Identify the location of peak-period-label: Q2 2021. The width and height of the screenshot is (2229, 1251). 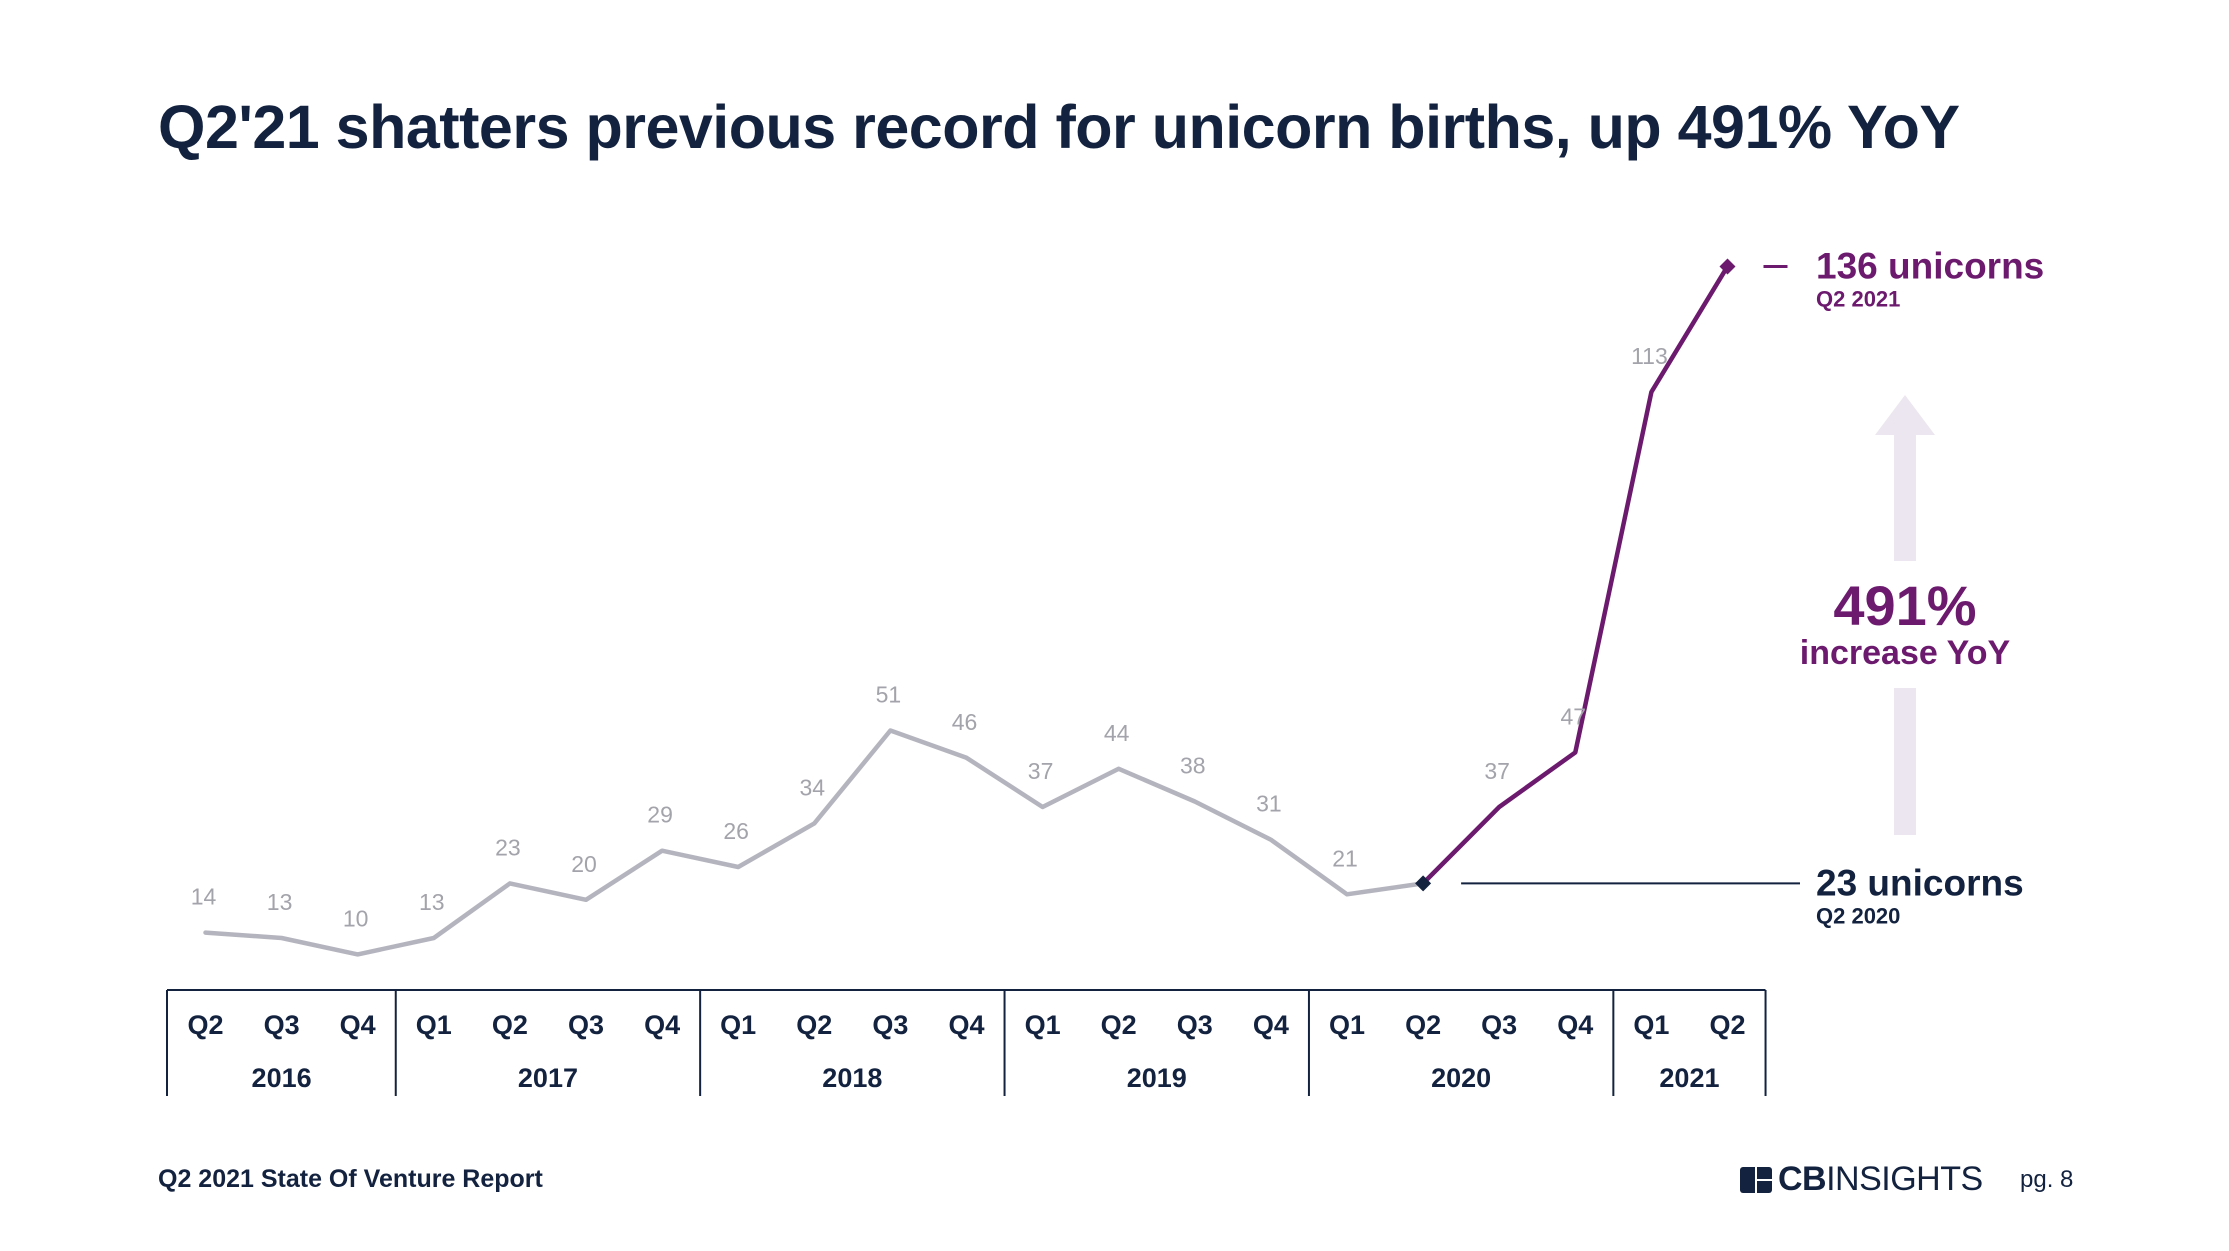
(1858, 298).